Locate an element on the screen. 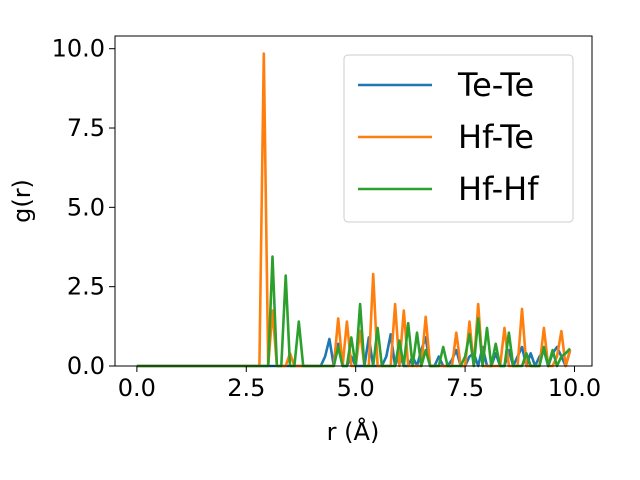  y-tick-label: 5.0 is located at coordinates (86, 207).